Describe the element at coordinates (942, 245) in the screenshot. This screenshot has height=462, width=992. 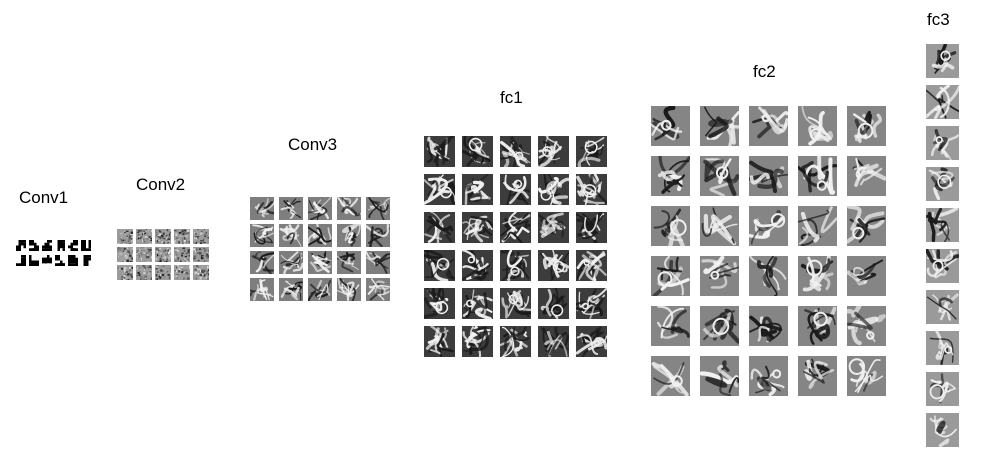
I see `fc3-feature-grid` at that location.